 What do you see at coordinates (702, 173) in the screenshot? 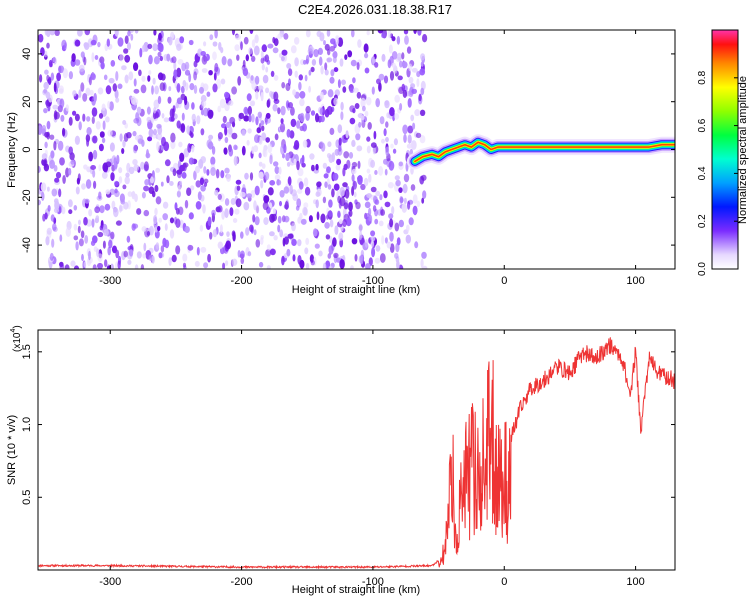
I see `colorbar-tick-label: 0.4` at bounding box center [702, 173].